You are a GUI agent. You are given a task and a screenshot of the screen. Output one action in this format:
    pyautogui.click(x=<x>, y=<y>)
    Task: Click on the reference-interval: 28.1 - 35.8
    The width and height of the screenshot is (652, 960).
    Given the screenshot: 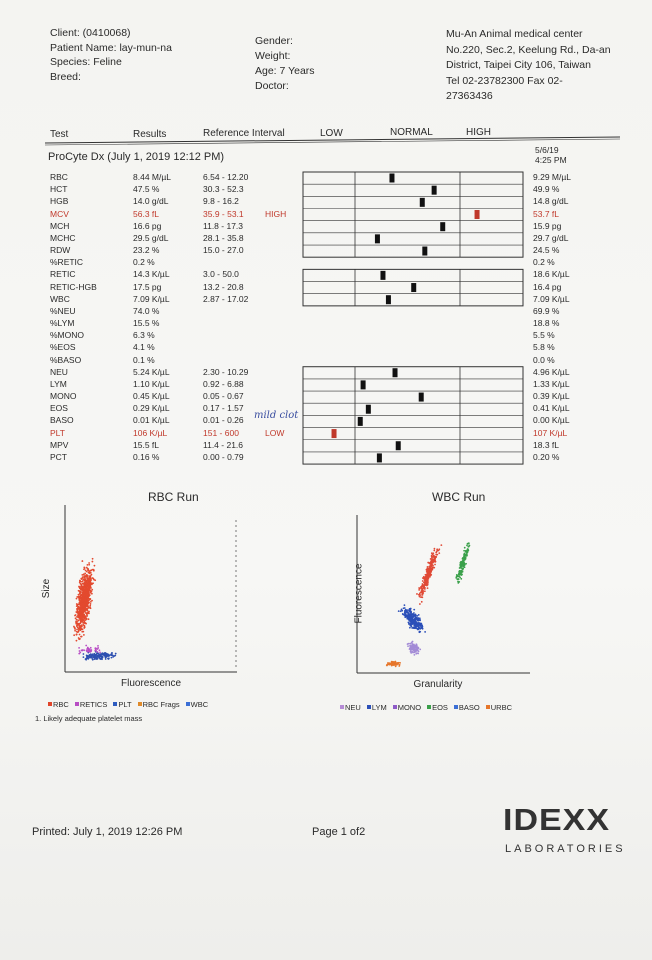 What is the action you would take?
    pyautogui.click(x=223, y=237)
    